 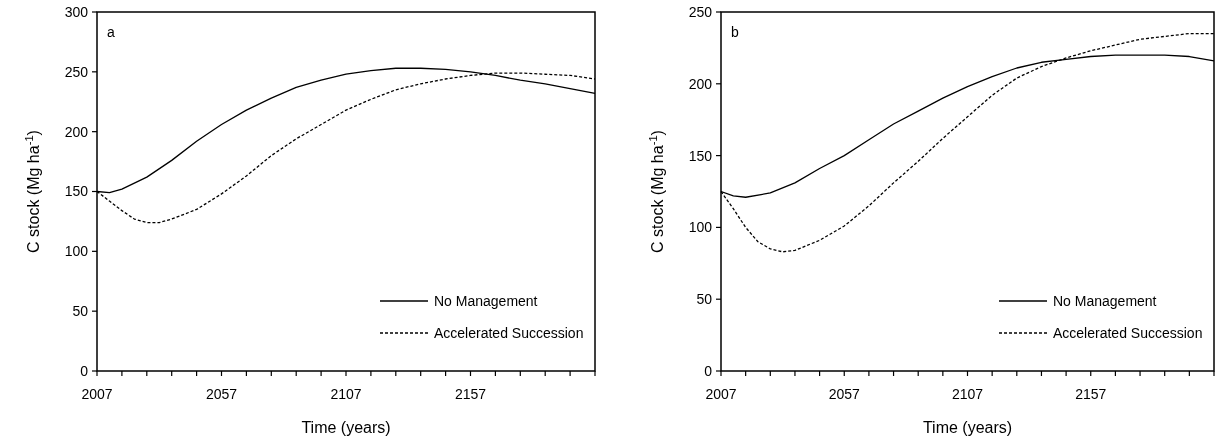 I want to click on annotation: b, so click(x=735, y=32).